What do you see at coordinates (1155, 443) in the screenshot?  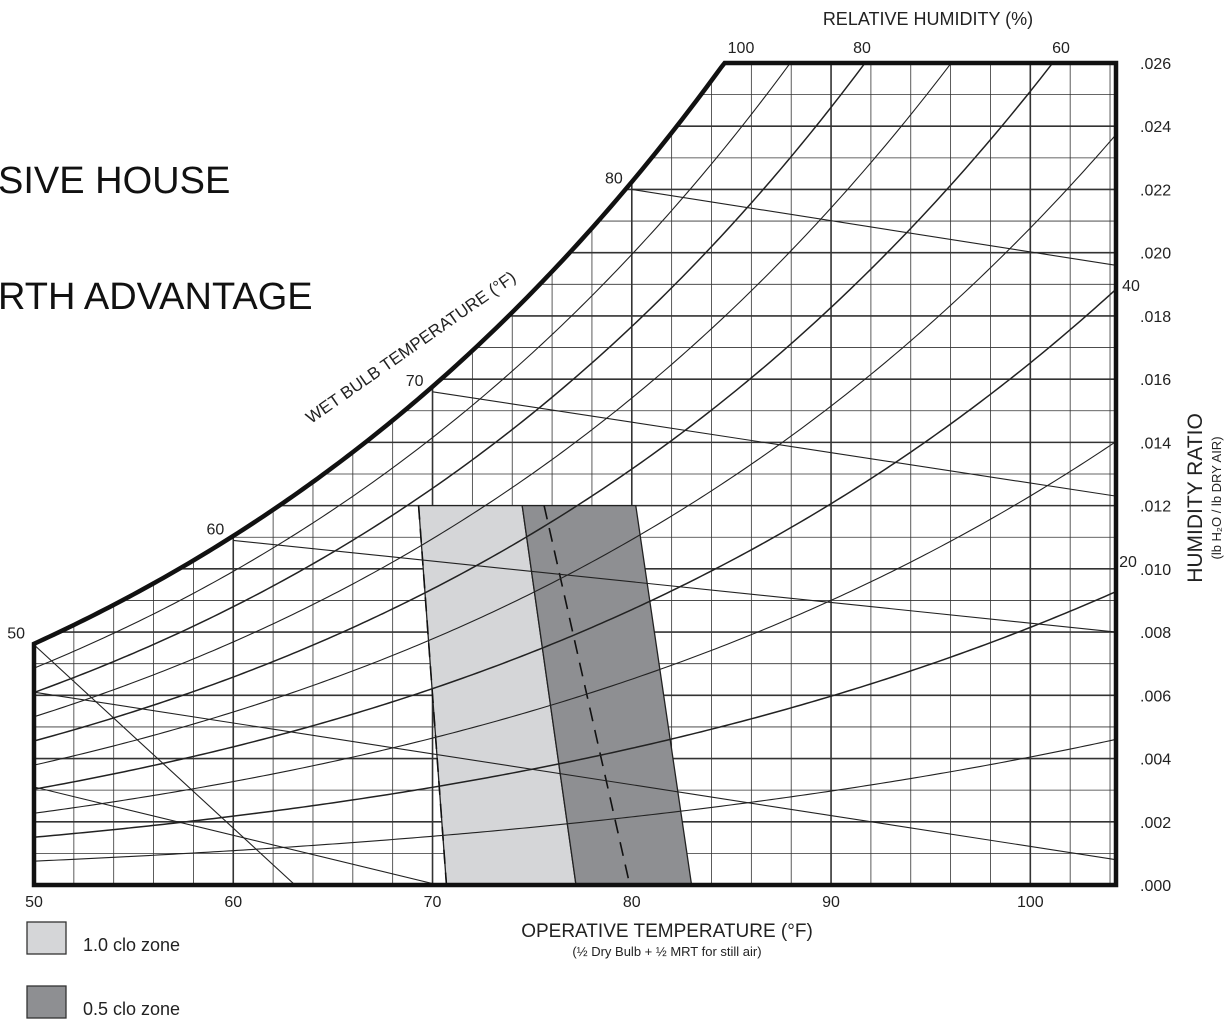 I see `y-tick-label: .014` at bounding box center [1155, 443].